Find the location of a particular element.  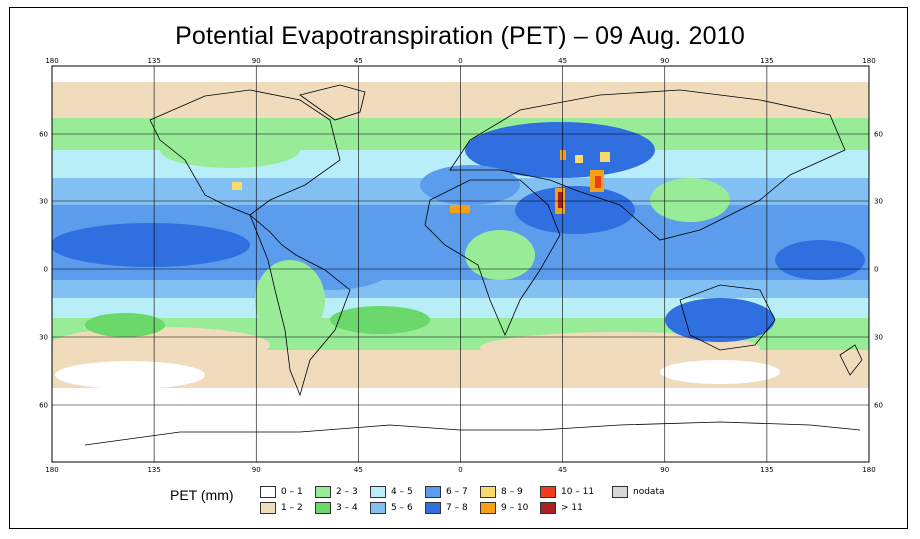

legend-label: nodata is located at coordinates (649, 492).